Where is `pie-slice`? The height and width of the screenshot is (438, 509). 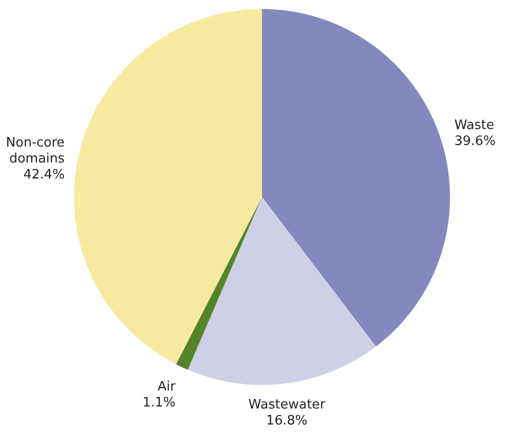 pie-slice is located at coordinates (219, 283).